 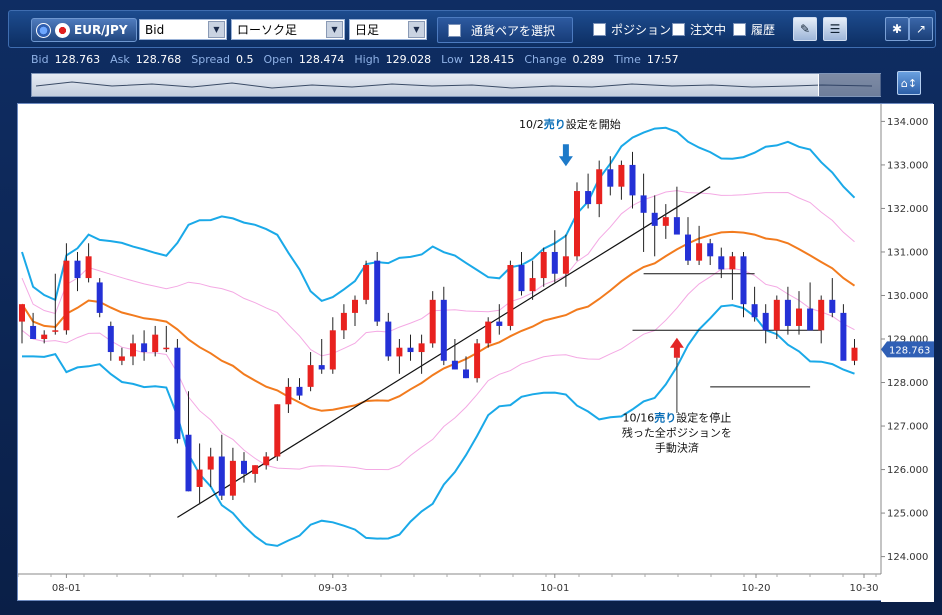 I want to click on period-select: 日足 ▼, so click(x=388, y=29).